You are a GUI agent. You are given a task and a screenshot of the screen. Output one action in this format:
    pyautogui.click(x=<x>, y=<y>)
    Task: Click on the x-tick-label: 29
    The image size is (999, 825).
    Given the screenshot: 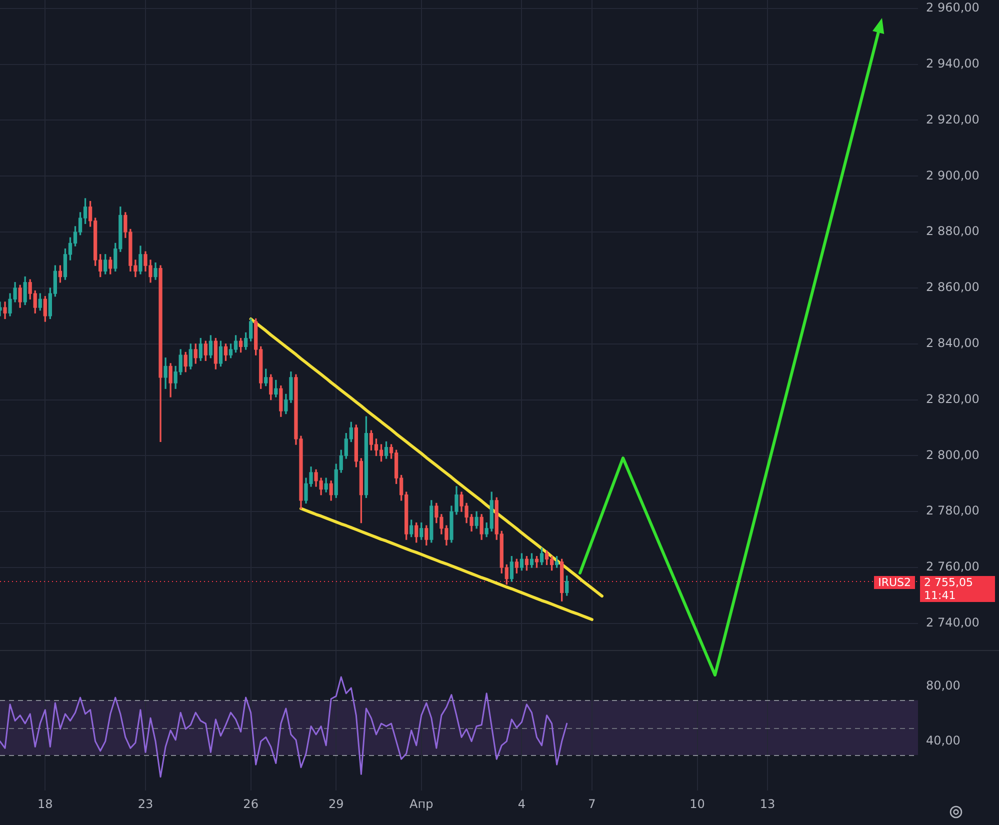 What is the action you would take?
    pyautogui.click(x=336, y=803)
    